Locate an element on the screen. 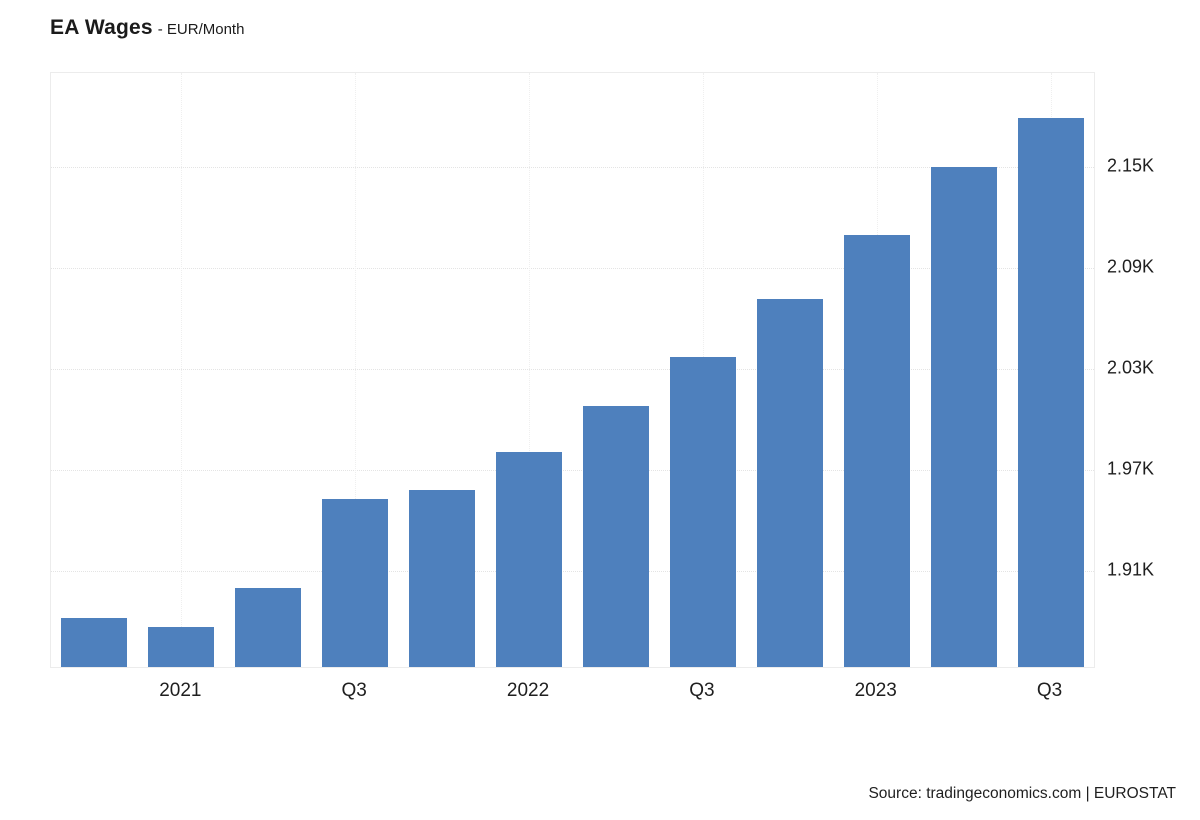 Image resolution: width=1200 pixels, height=820 pixels. bar-2021-q4 is located at coordinates (442, 578).